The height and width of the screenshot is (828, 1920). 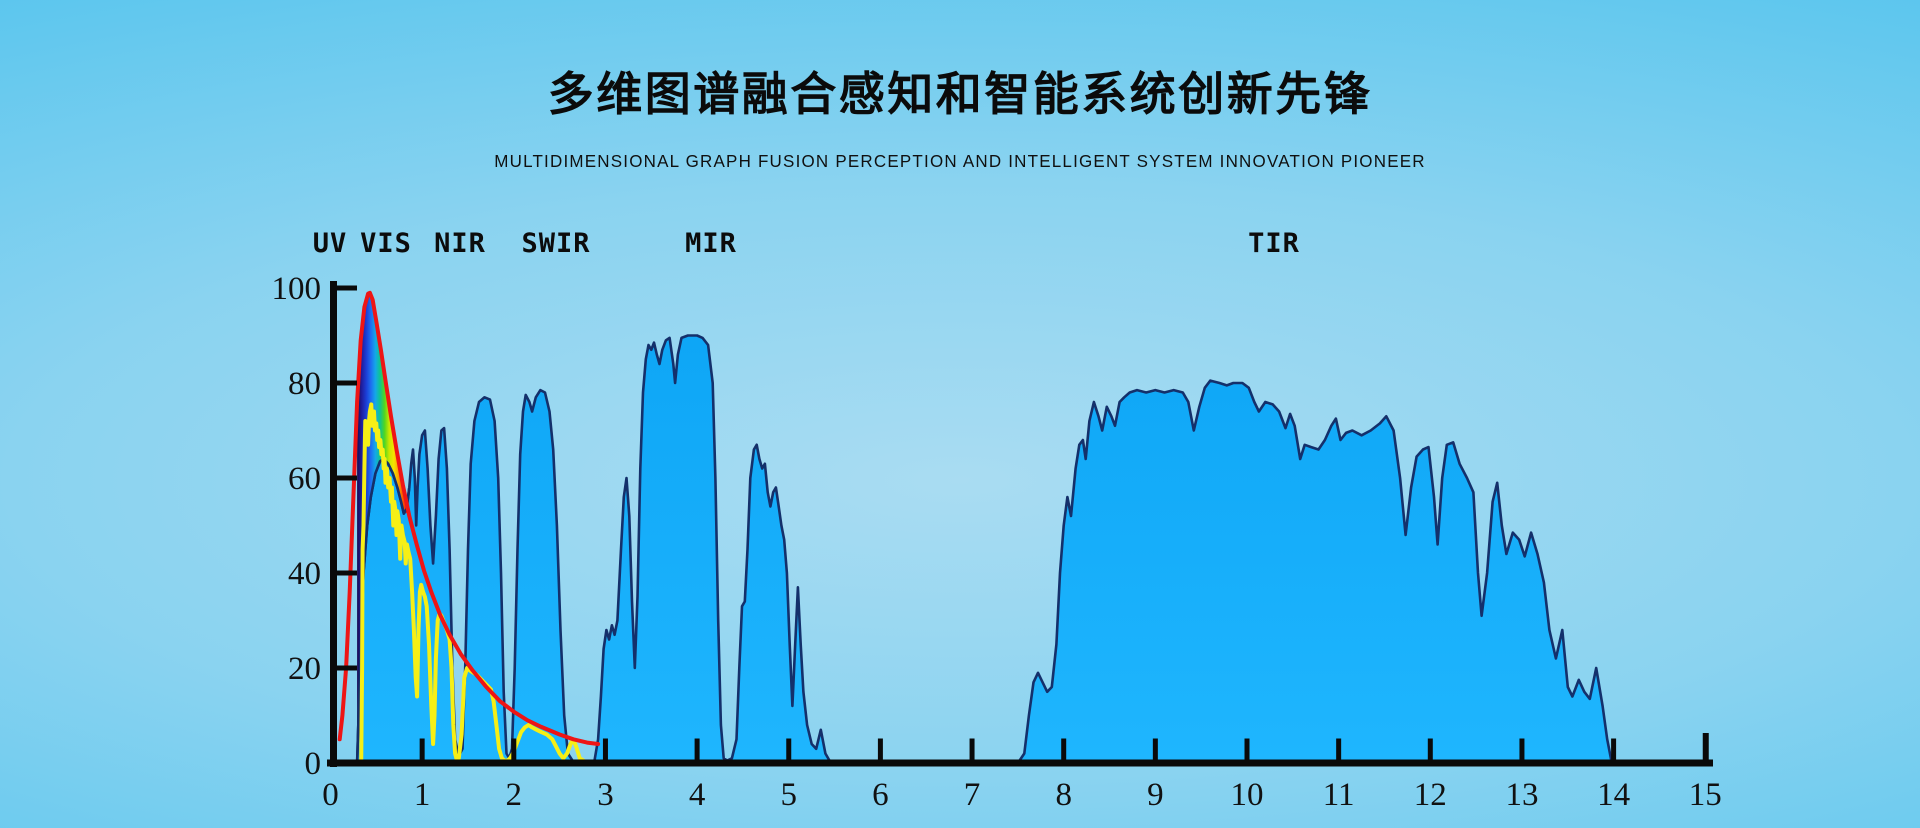 What do you see at coordinates (960, 94) in the screenshot?
I see `page-title: 多维图谱融合感知和智能系统创新先锋` at bounding box center [960, 94].